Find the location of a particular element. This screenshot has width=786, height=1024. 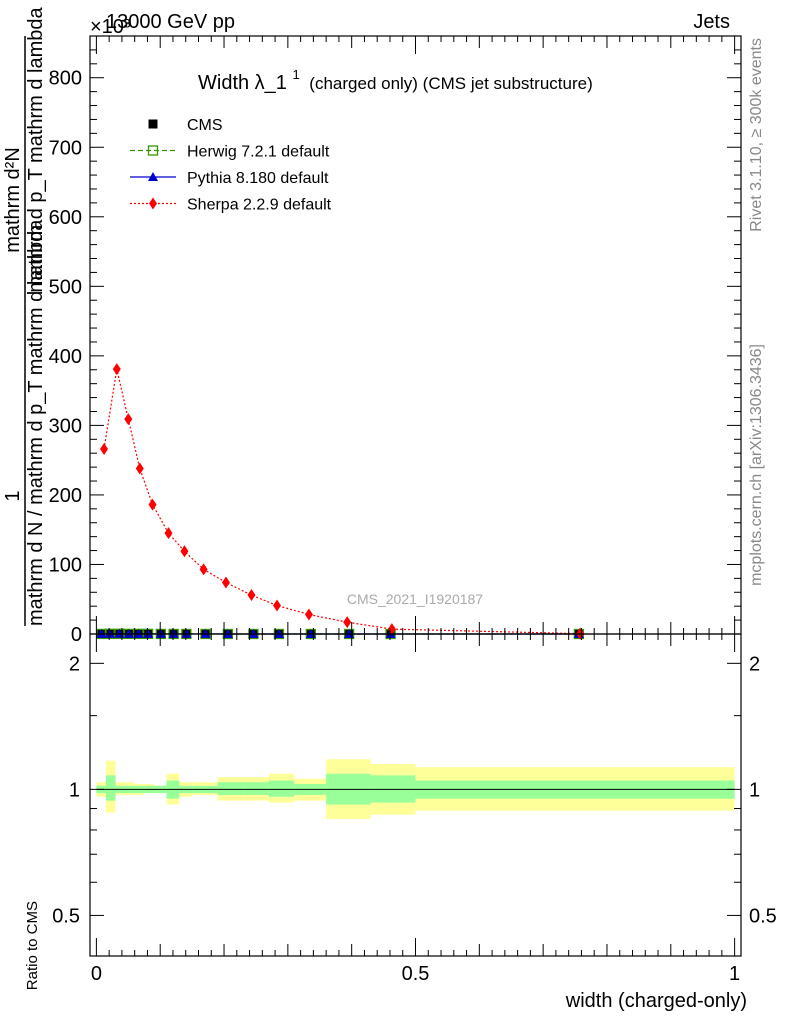

ratio-ytick-label-right-2: 2 is located at coordinates (754, 664).